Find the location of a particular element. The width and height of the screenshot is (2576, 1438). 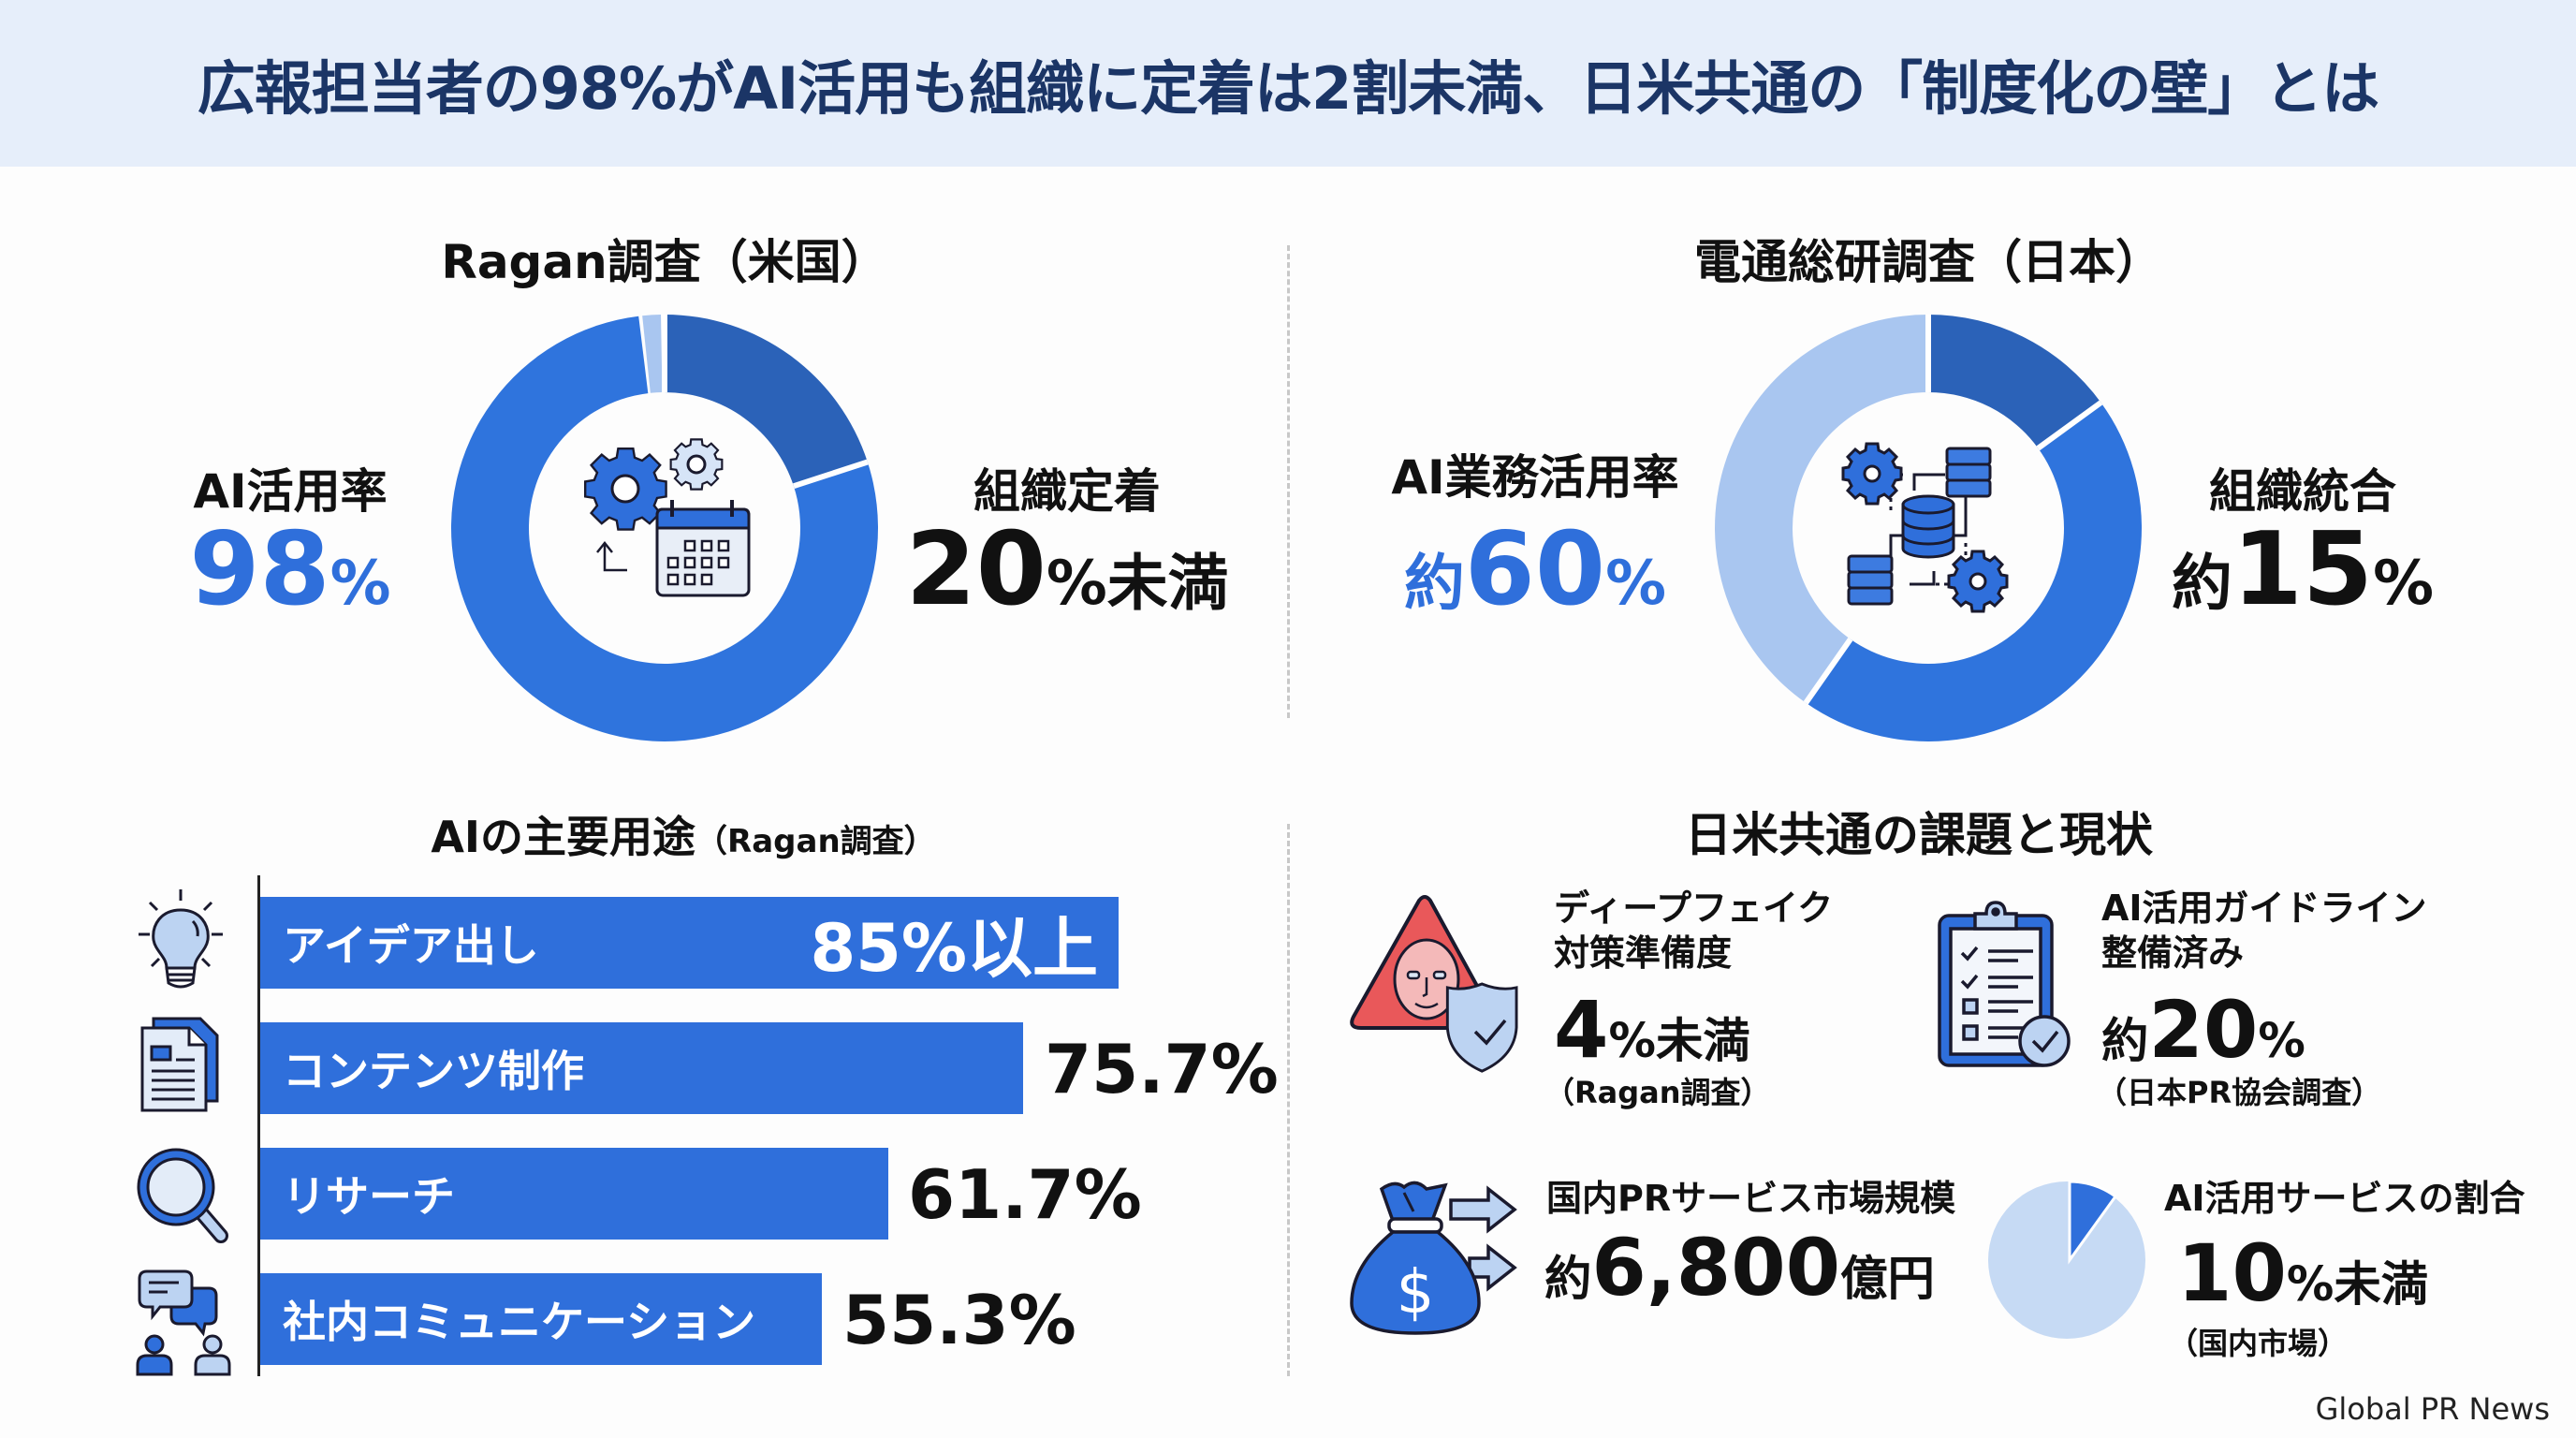

value-number: 98 is located at coordinates (259, 569).